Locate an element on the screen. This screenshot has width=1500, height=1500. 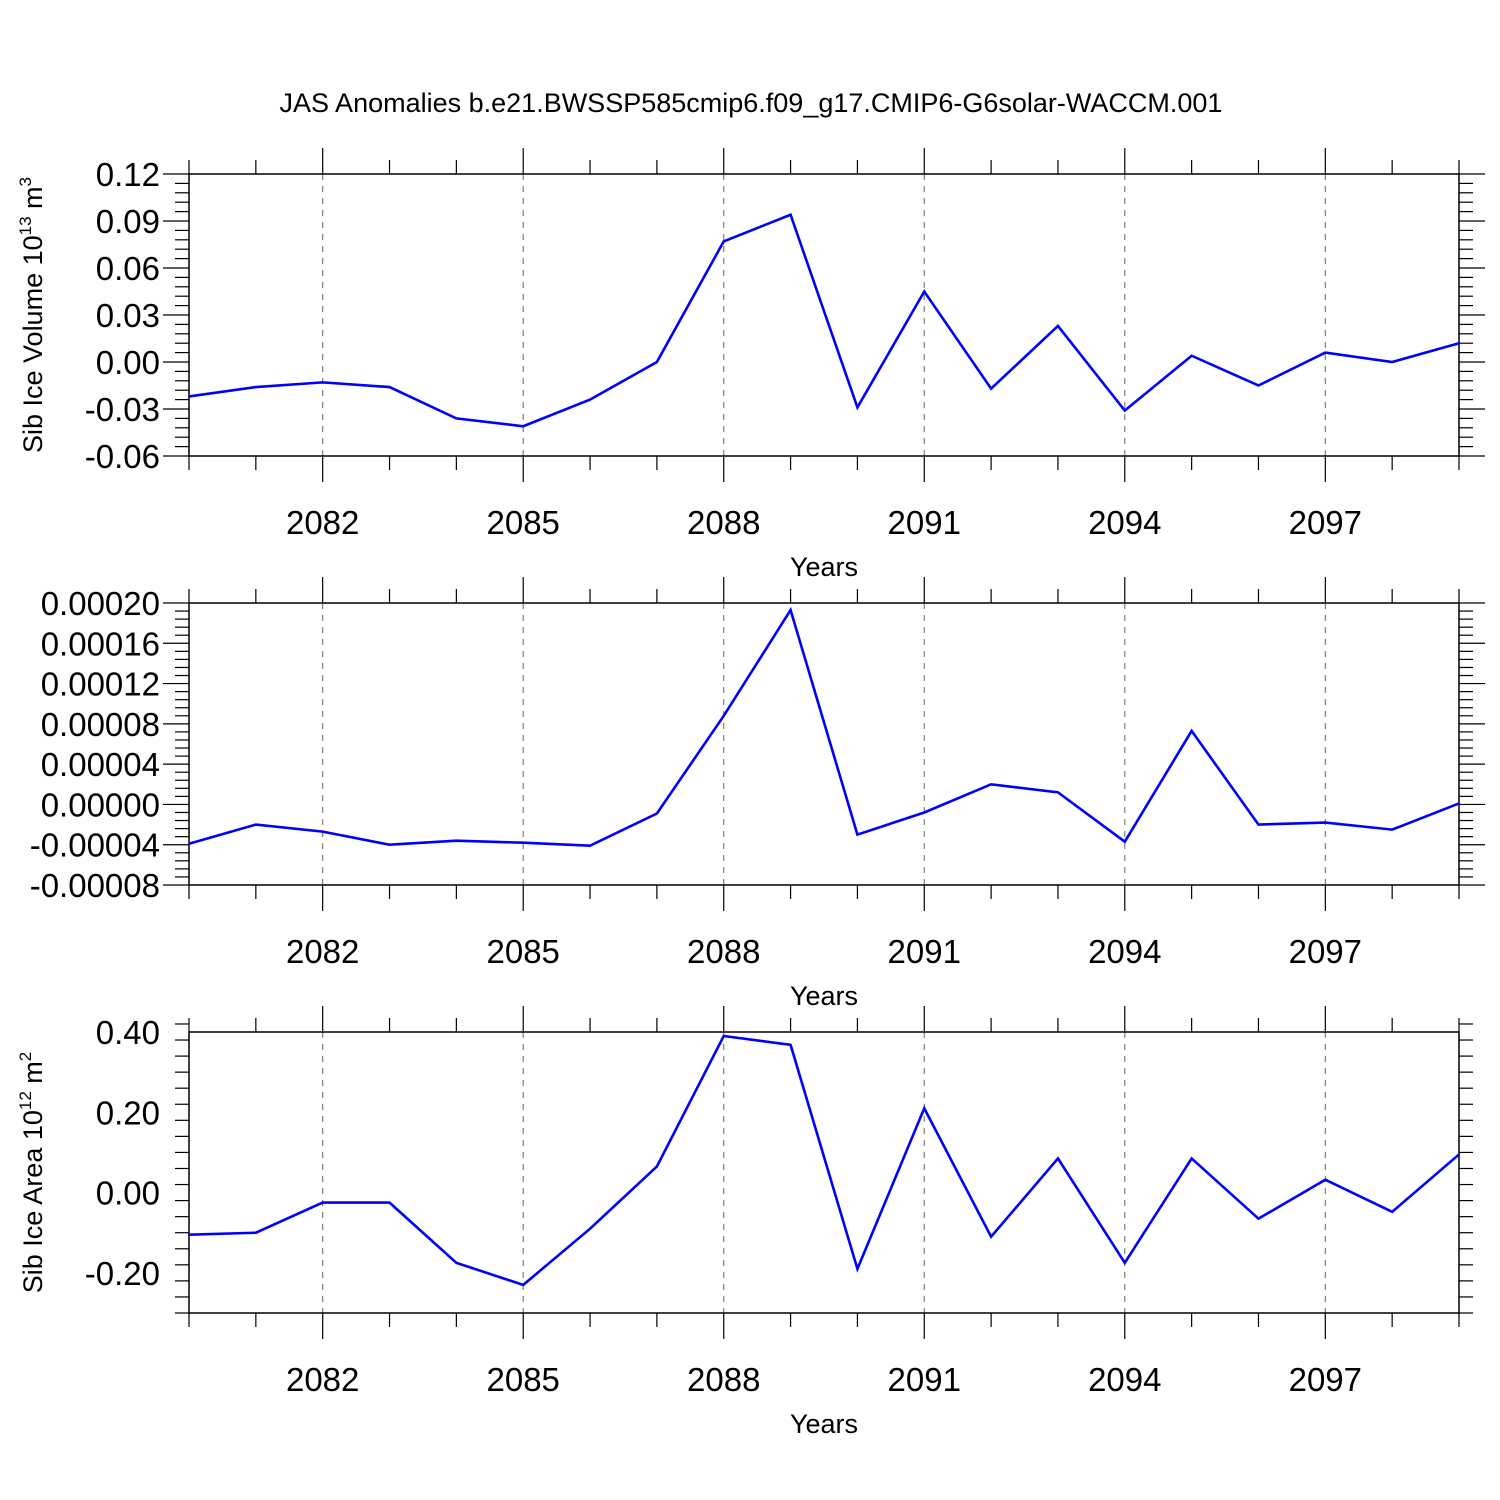
y-tick-label: 0.03 is located at coordinates (128, 315).